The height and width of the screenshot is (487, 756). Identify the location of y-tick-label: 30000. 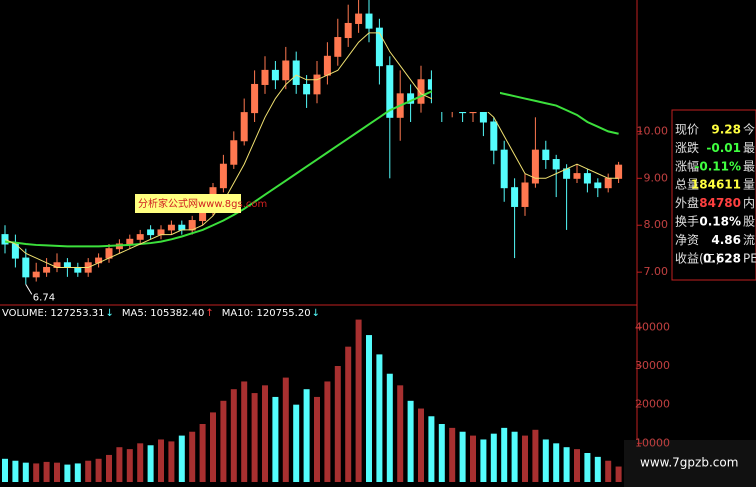
(652, 365).